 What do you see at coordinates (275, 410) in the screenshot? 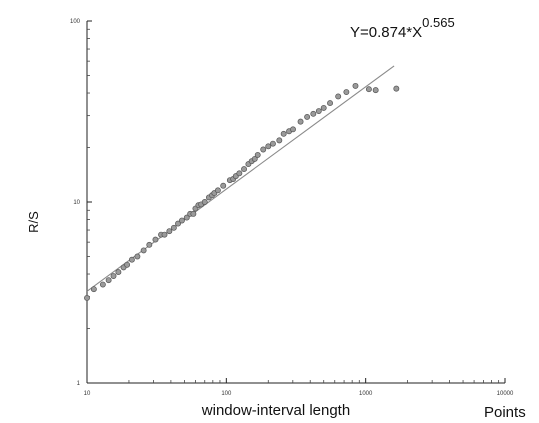
I see `x-axis-title: window-interval length` at bounding box center [275, 410].